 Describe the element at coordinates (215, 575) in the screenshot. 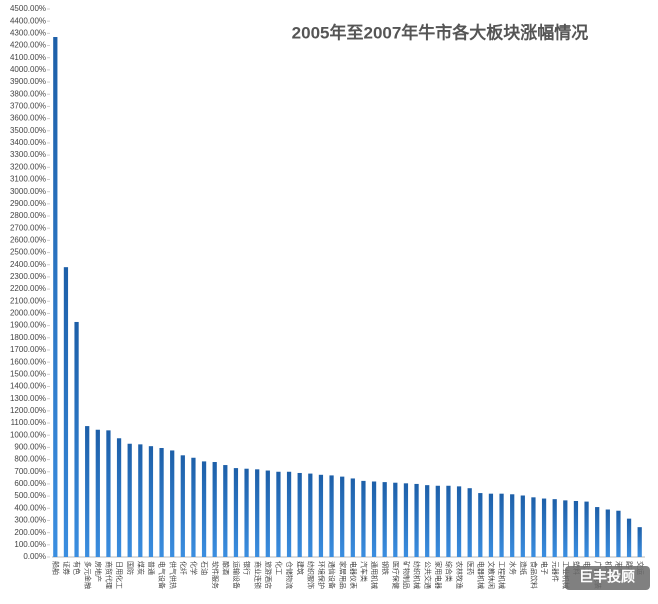

I see `x-tick-label: 软件服务` at that location.